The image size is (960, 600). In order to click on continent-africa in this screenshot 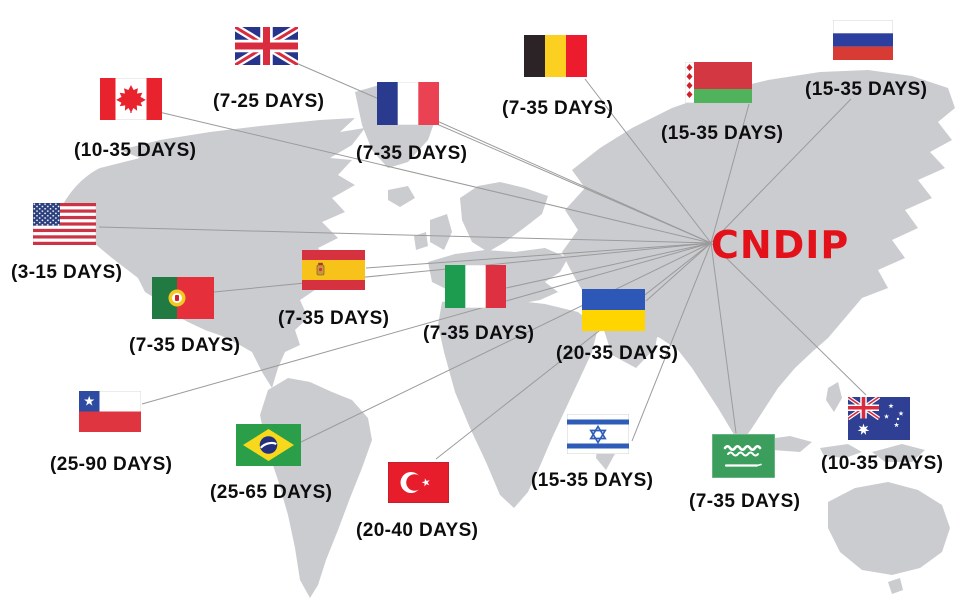, I will do `click(518, 402)`.